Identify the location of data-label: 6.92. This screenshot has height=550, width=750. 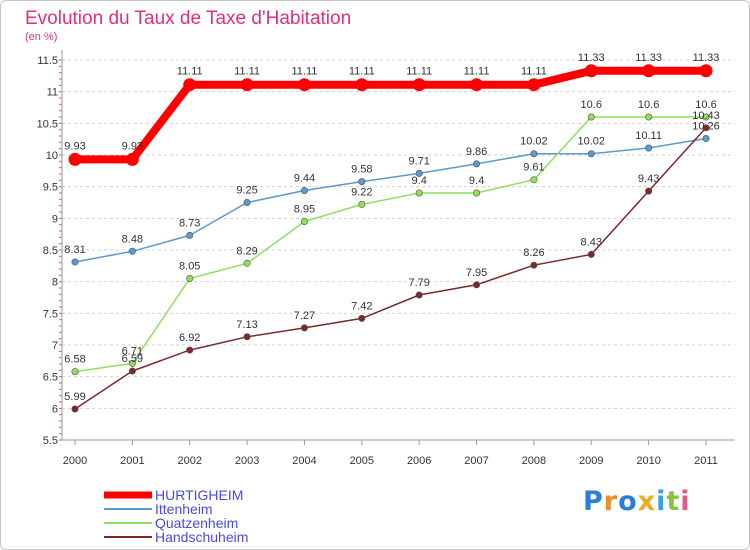
(189, 338).